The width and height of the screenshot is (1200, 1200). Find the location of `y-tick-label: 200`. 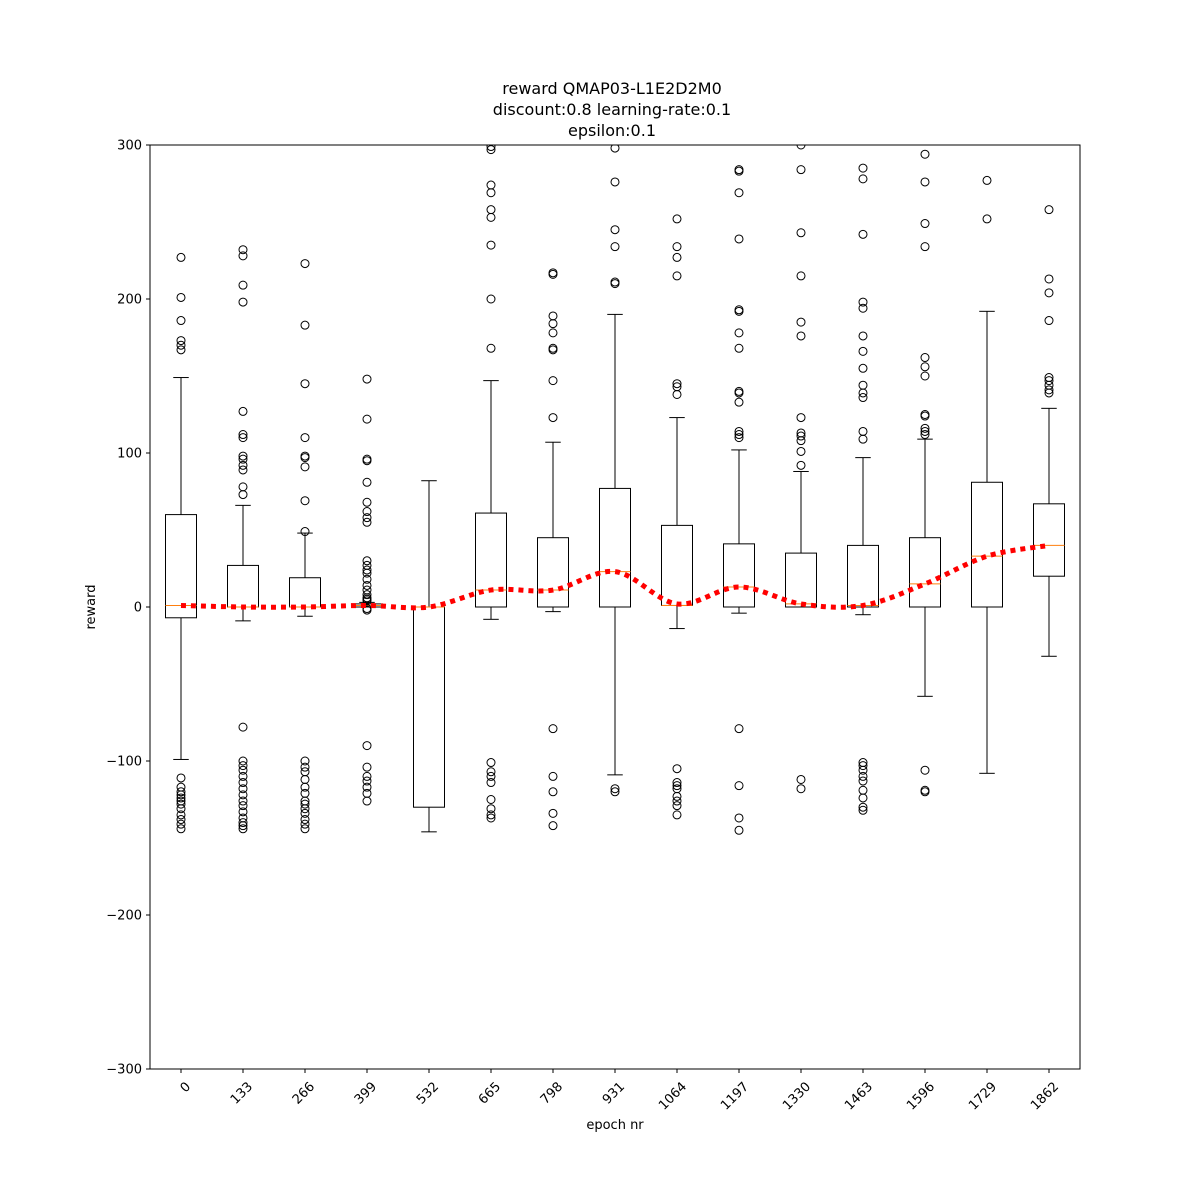

y-tick-label: 200 is located at coordinates (129, 300).